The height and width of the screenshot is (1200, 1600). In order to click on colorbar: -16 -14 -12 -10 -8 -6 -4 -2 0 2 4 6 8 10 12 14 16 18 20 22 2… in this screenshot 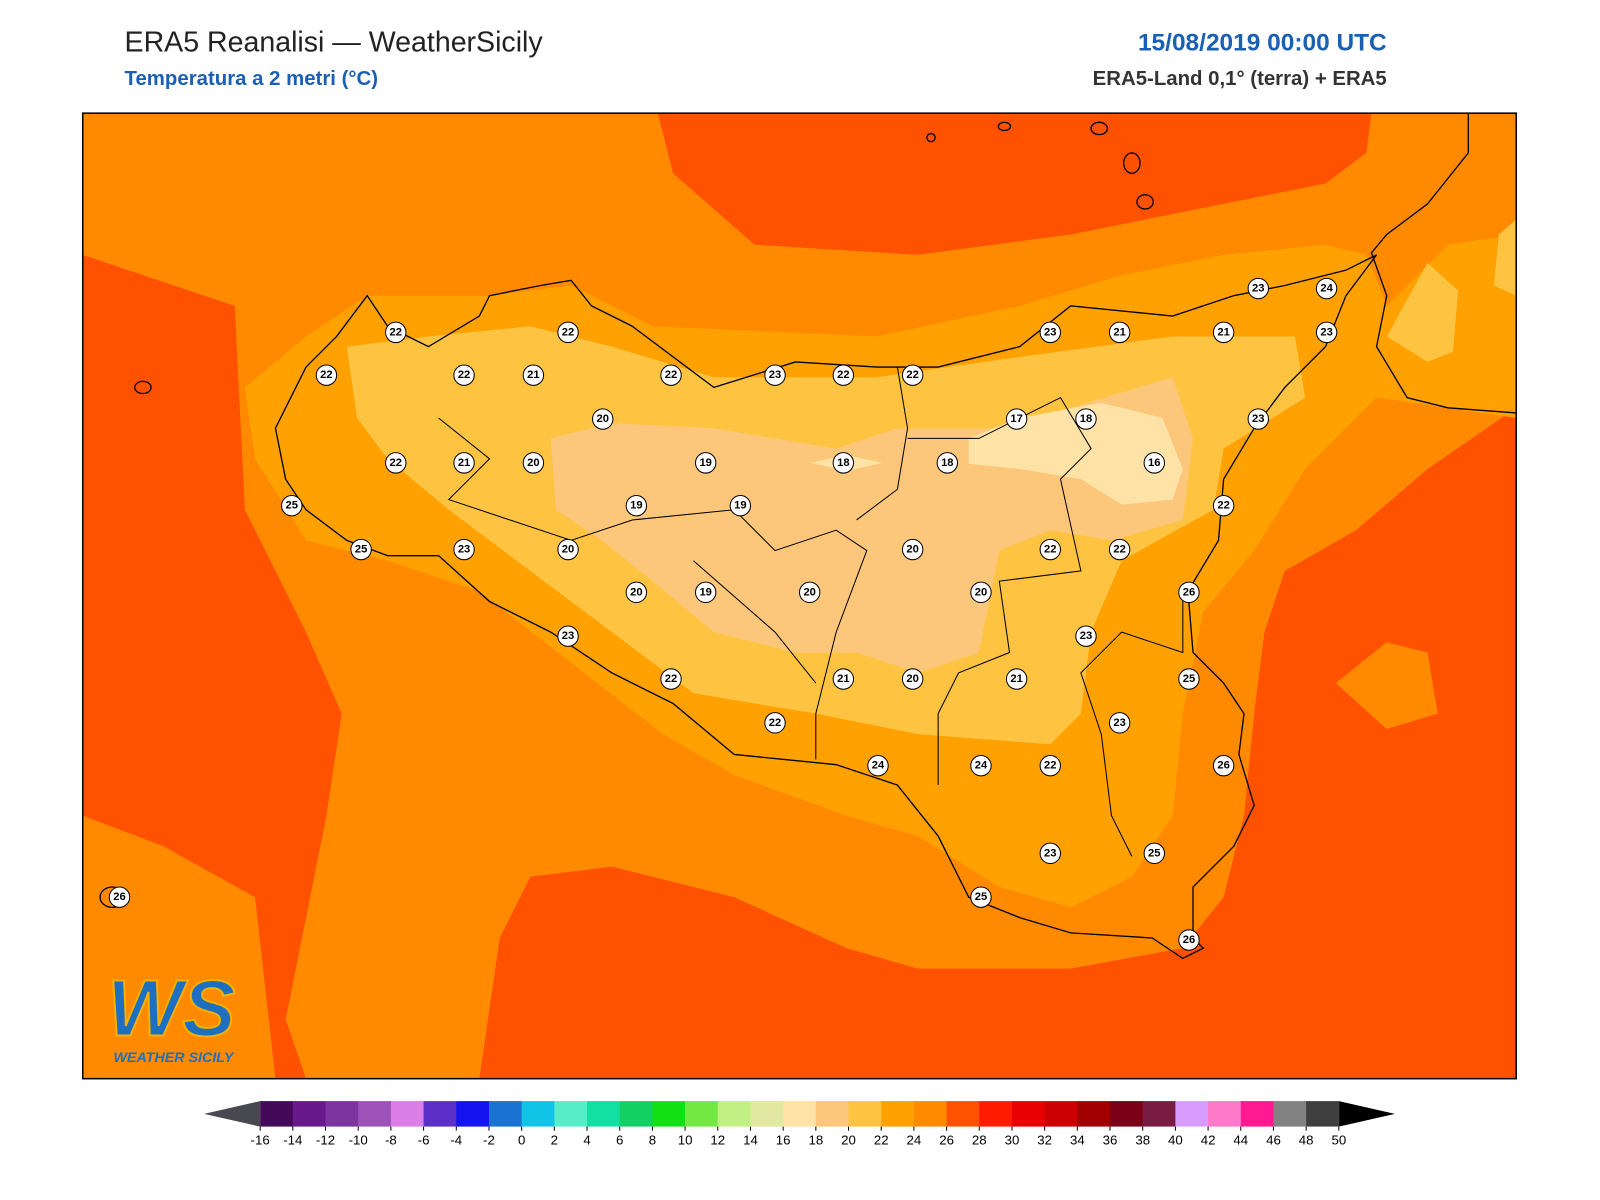, I will do `click(799, 1124)`.